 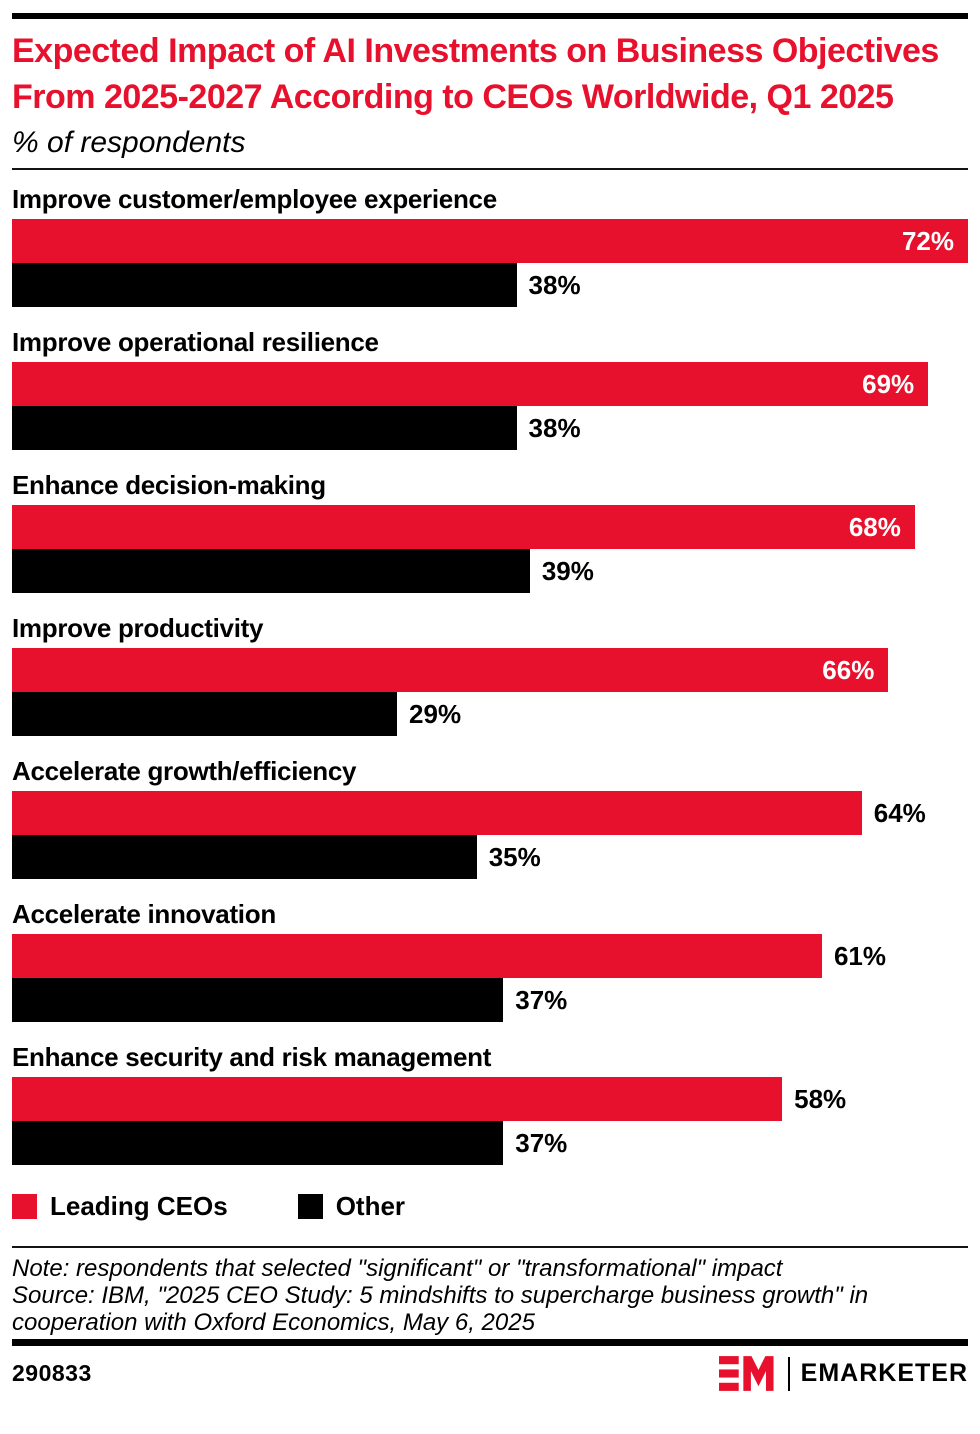 I want to click on bar-value-label: 64%, so click(x=899, y=812).